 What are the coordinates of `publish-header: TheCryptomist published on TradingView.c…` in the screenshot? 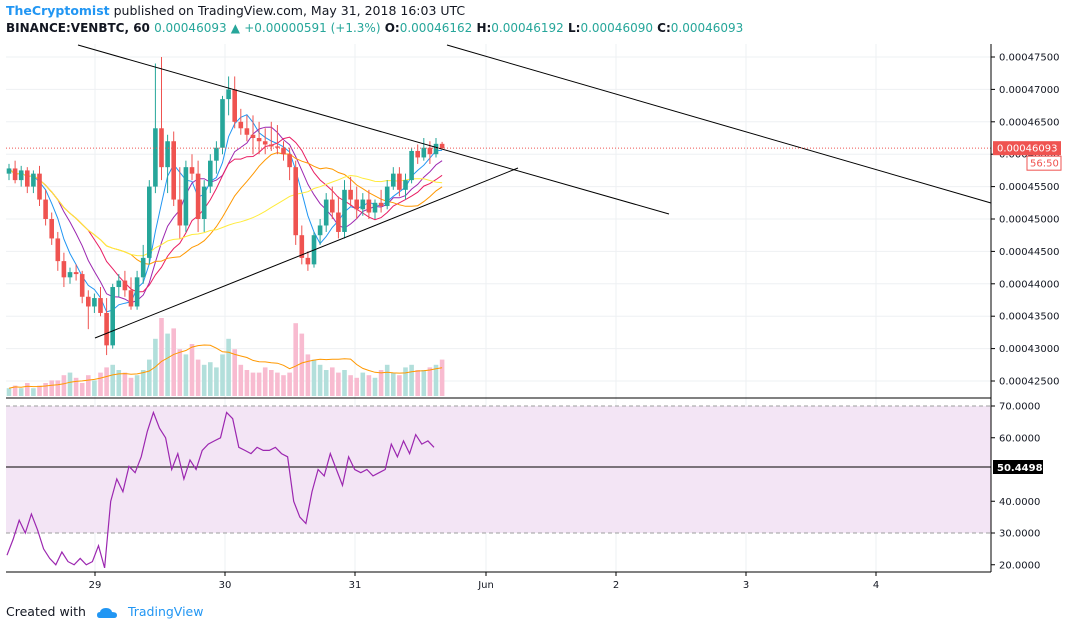 It's located at (235, 10).